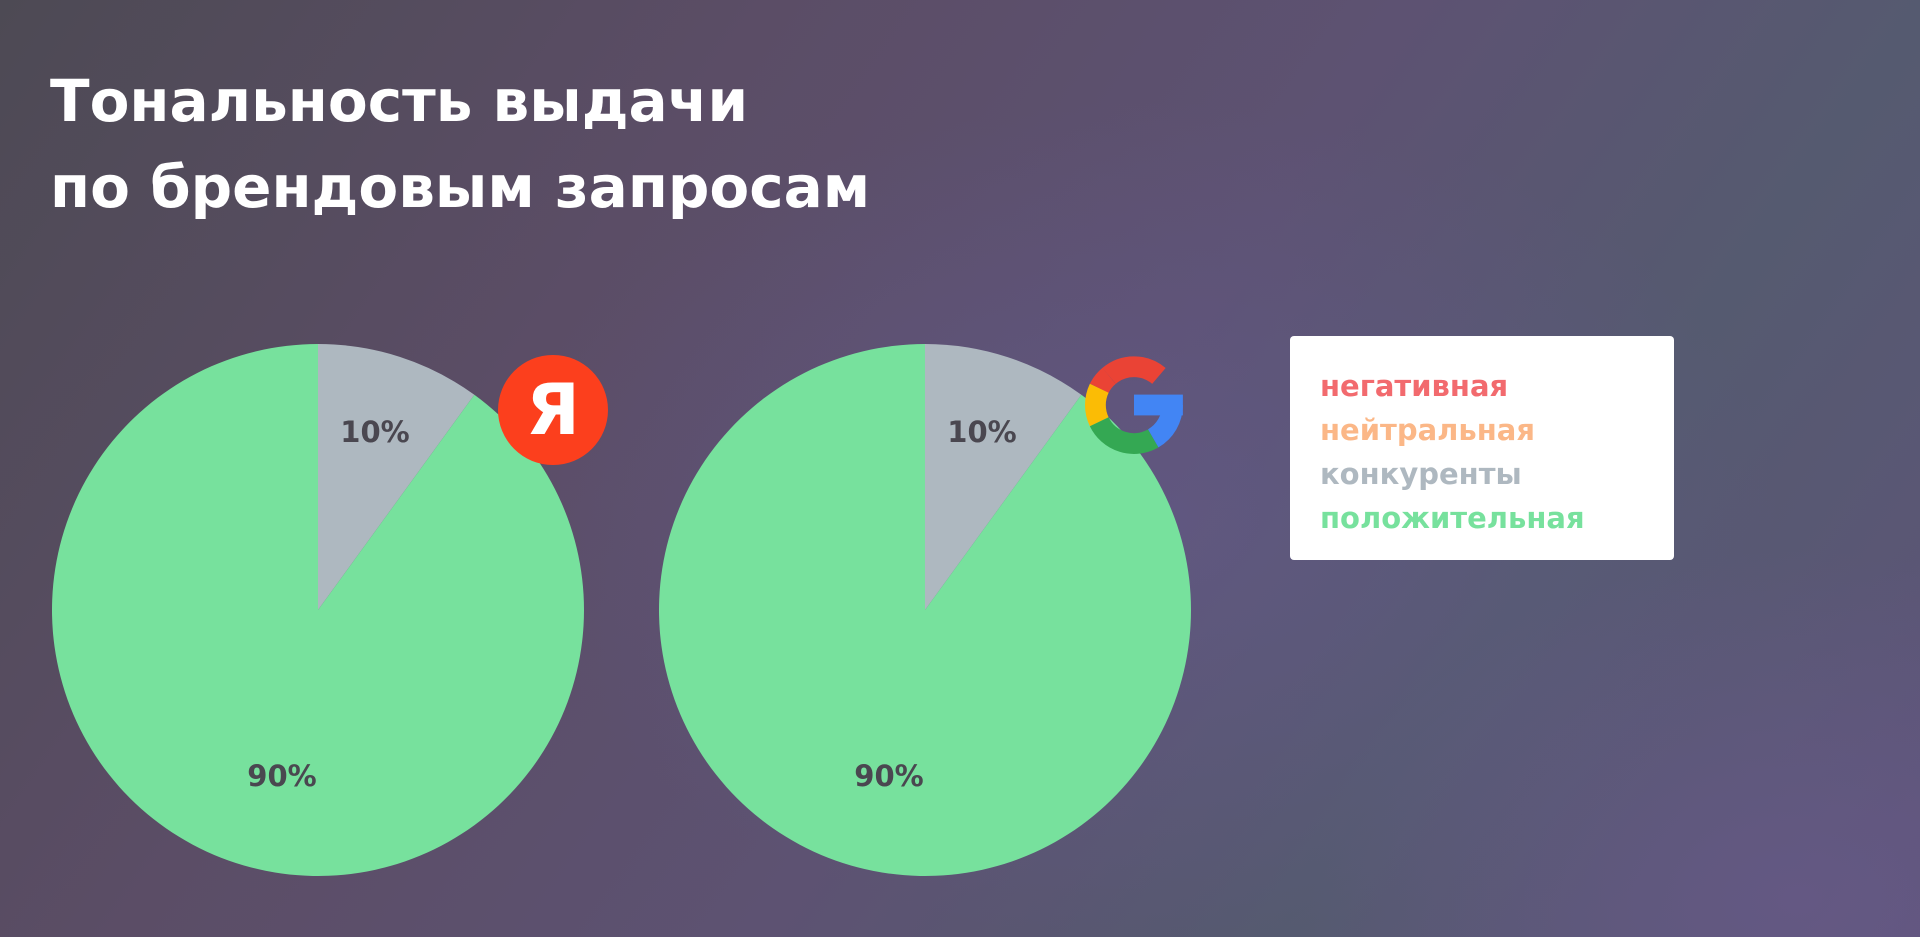 This screenshot has width=1920, height=937. Describe the element at coordinates (1134, 405) in the screenshot. I see `google-logo-icon` at that location.